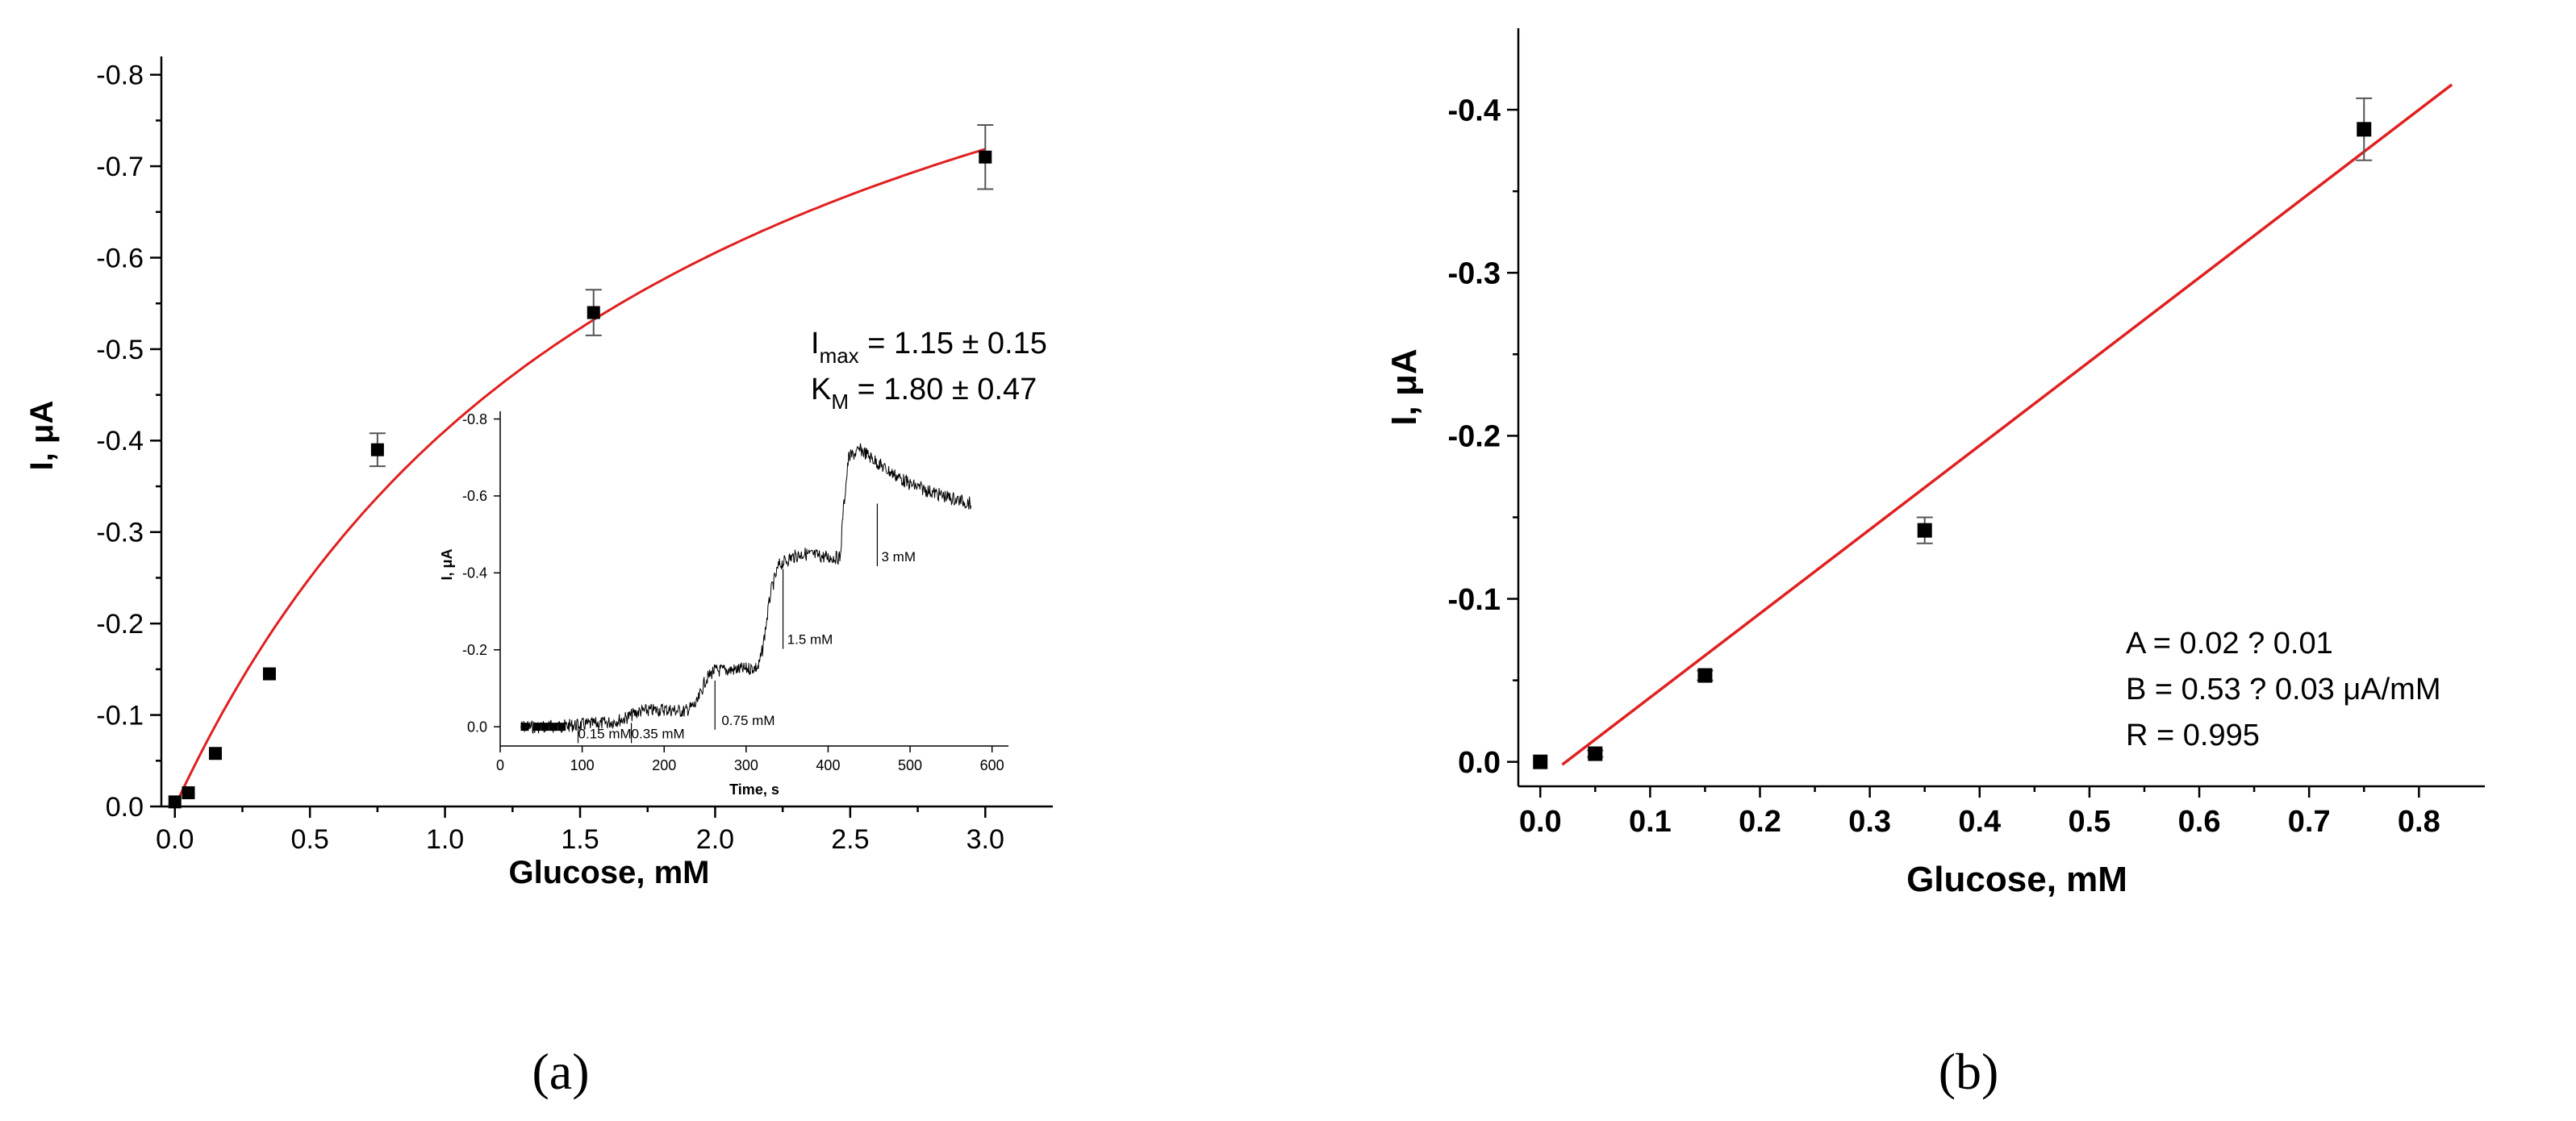 The height and width of the screenshot is (1121, 2576). Describe the element at coordinates (1650, 822) in the screenshot. I see `panel-b-x-tick-label: 0.1` at that location.